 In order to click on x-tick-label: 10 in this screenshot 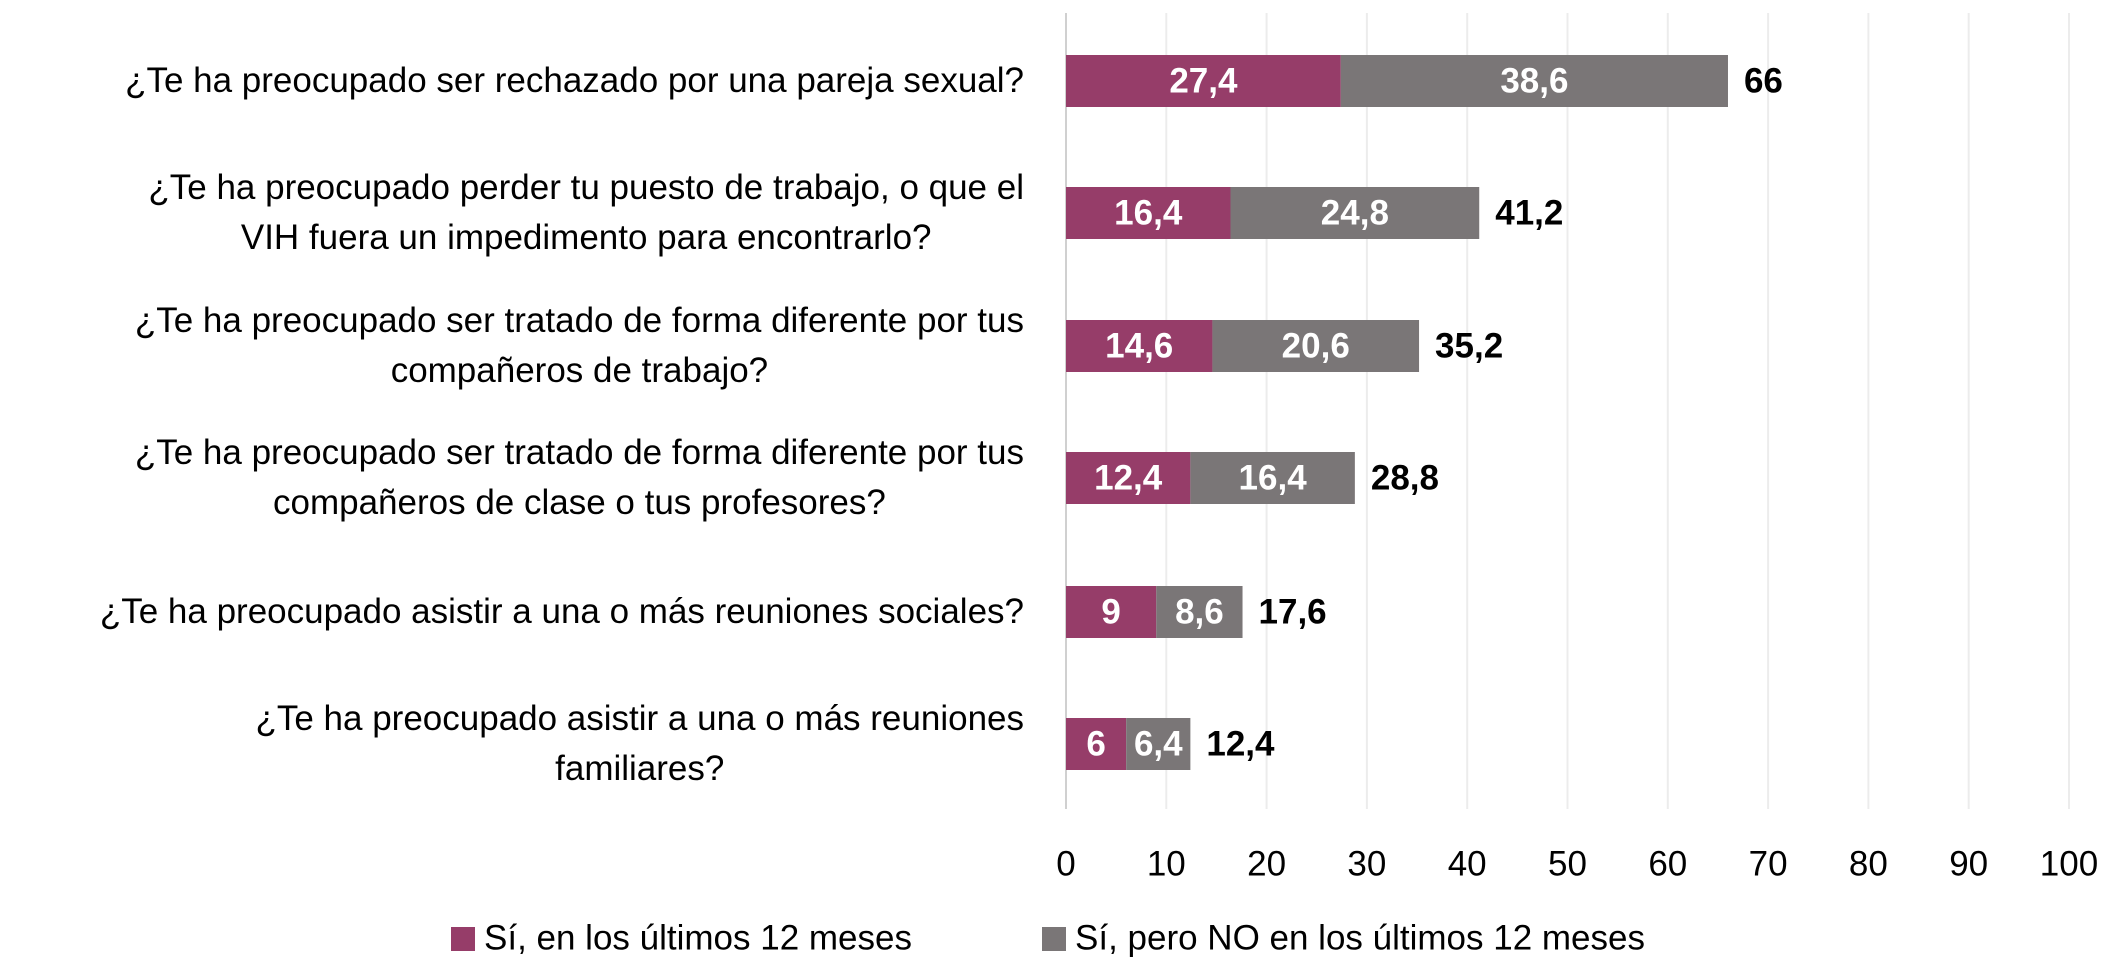, I will do `click(1166, 863)`.